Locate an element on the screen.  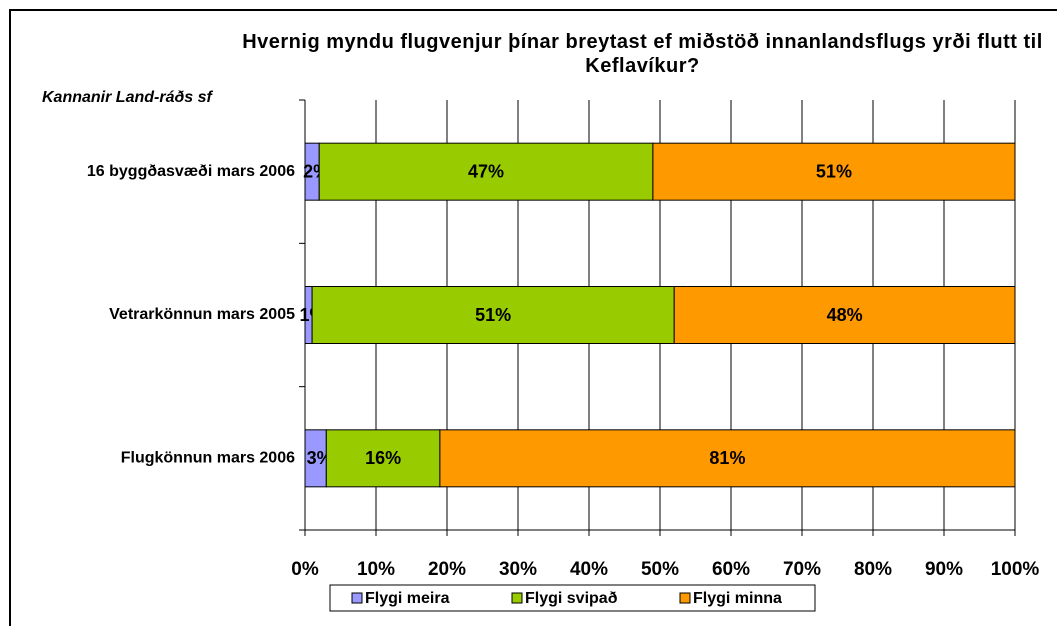
subtitle: Kannanir Land-ráðs sf is located at coordinates (127, 97).